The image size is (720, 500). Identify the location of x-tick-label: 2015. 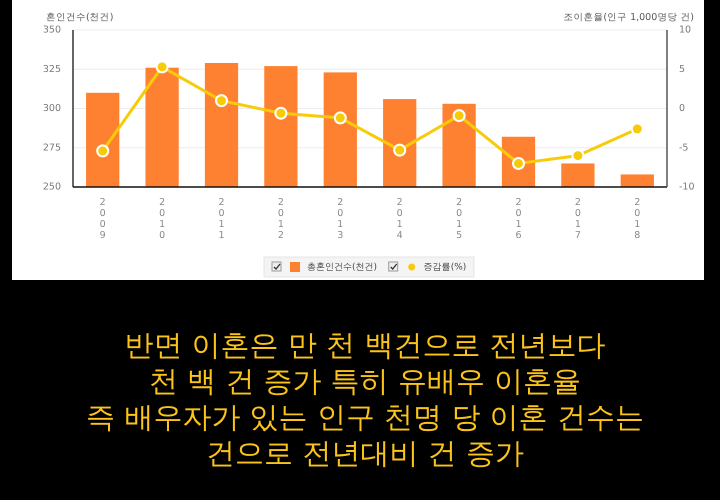
(459, 219).